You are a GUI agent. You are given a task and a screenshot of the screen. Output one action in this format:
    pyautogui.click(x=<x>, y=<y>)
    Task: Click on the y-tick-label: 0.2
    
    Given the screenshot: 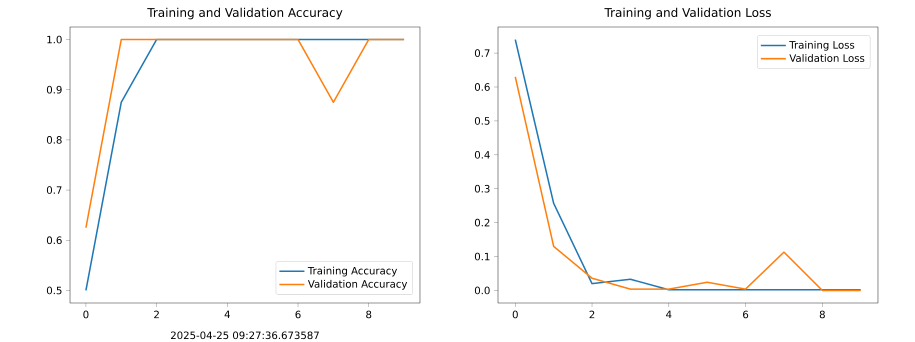 What is the action you would take?
    pyautogui.click(x=482, y=222)
    